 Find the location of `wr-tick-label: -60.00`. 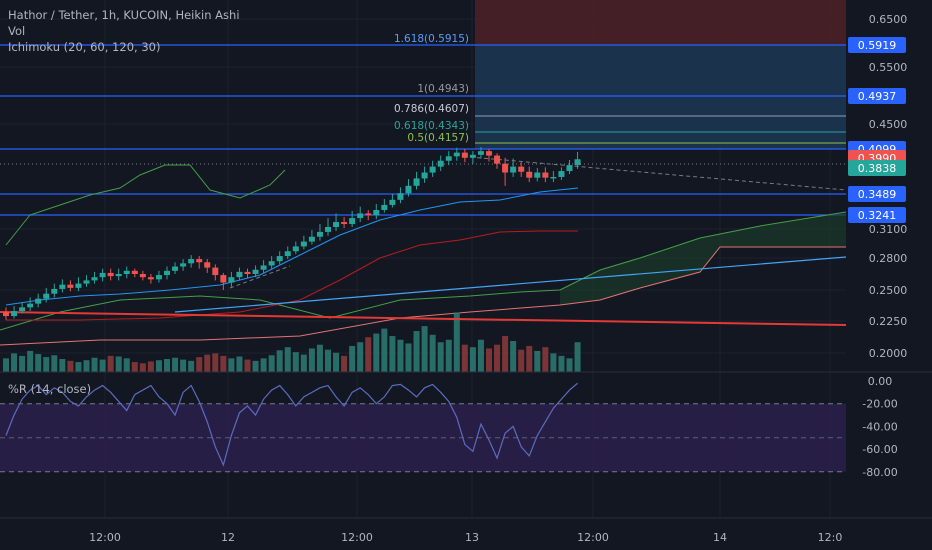

wr-tick-label: -60.00 is located at coordinates (879, 449).